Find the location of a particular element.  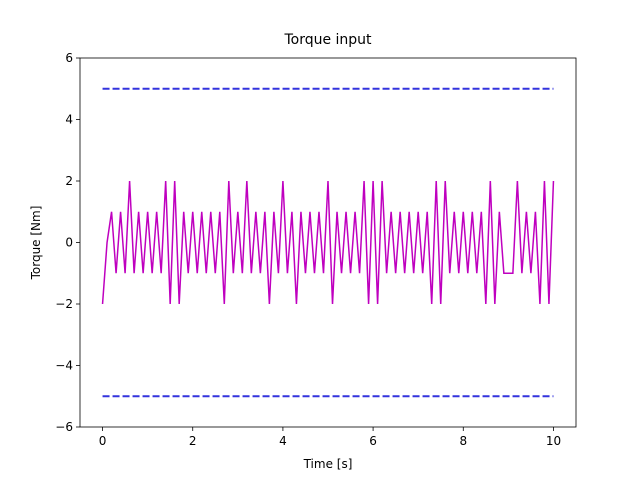

y-tick-label: −6 is located at coordinates (64, 427).